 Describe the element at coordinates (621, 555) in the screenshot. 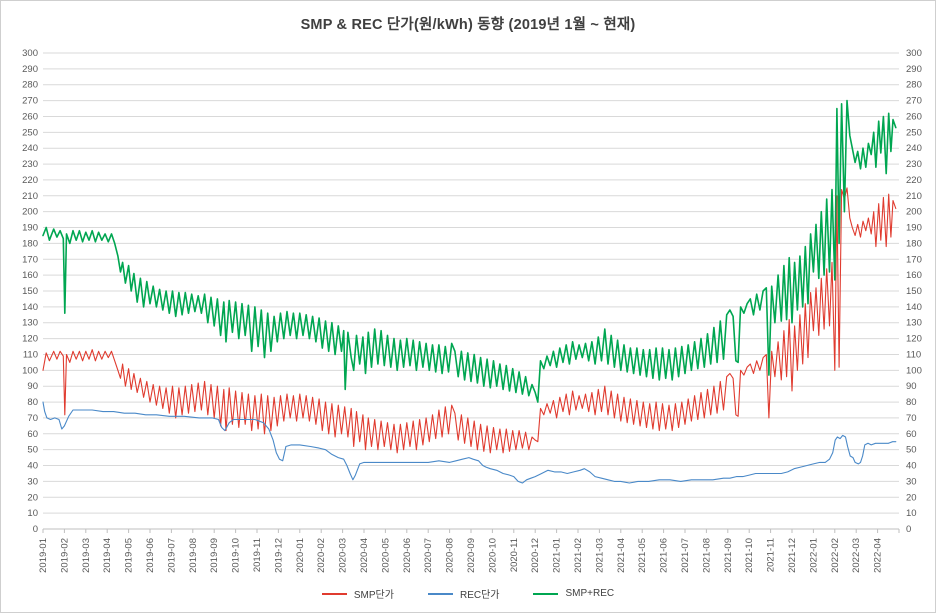

I see `svg-text: 2021-04` at that location.